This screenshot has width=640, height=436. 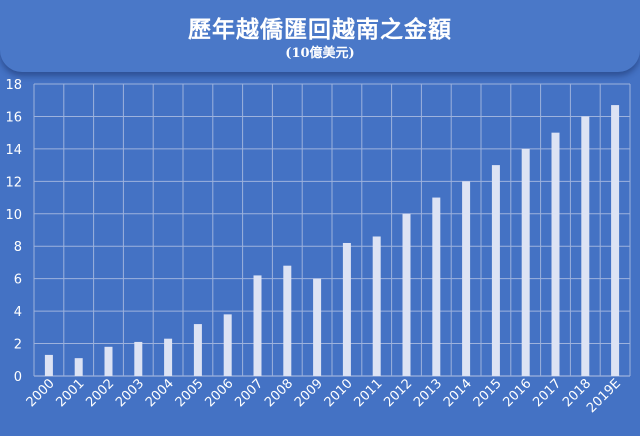 I want to click on x-tick-label: 2014, so click(x=458, y=393).